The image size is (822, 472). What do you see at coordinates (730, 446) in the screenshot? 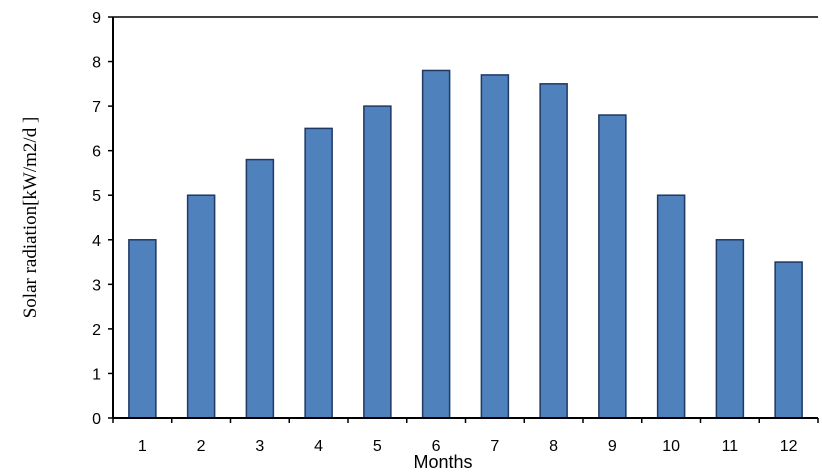
I see `x-tick-label: 11` at bounding box center [730, 446].